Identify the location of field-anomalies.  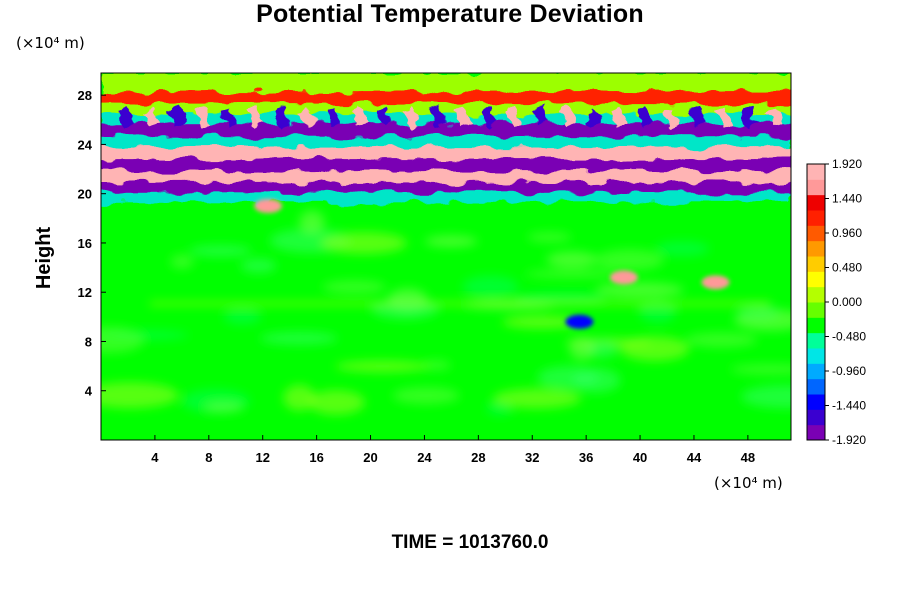
(492, 264).